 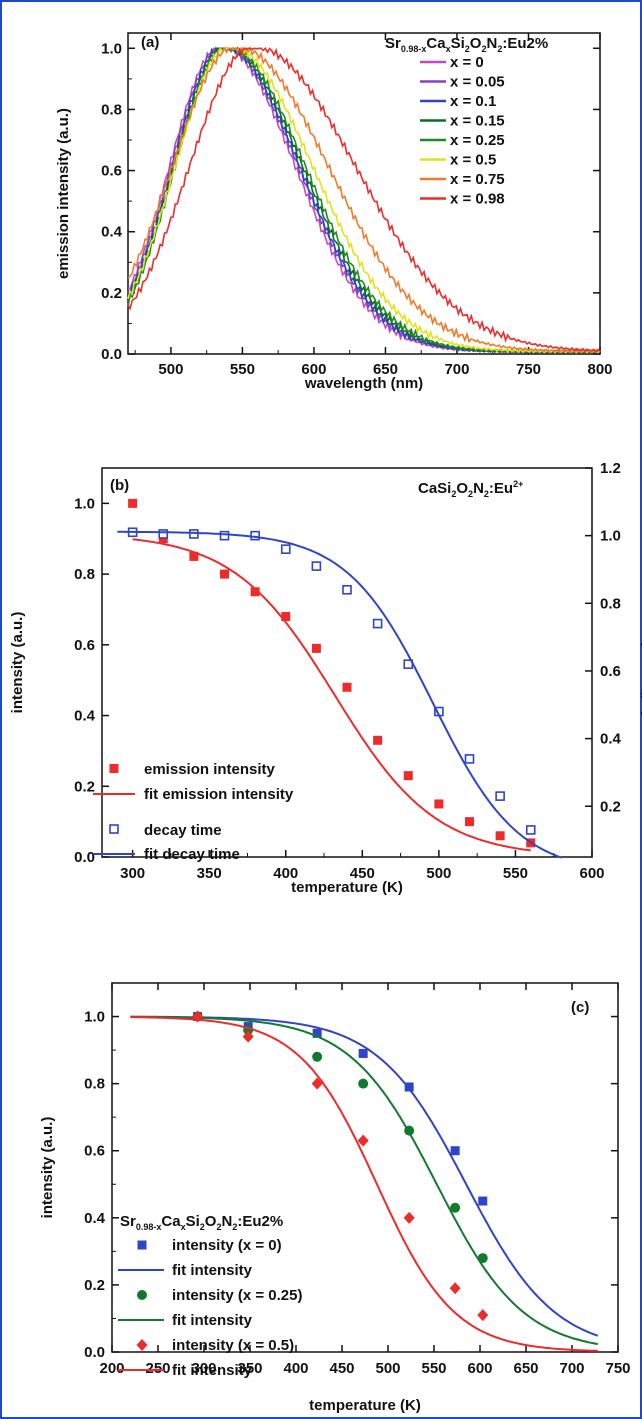 What do you see at coordinates (477, 179) in the screenshot?
I see `panel-a-legend-entry: x = 0.75` at bounding box center [477, 179].